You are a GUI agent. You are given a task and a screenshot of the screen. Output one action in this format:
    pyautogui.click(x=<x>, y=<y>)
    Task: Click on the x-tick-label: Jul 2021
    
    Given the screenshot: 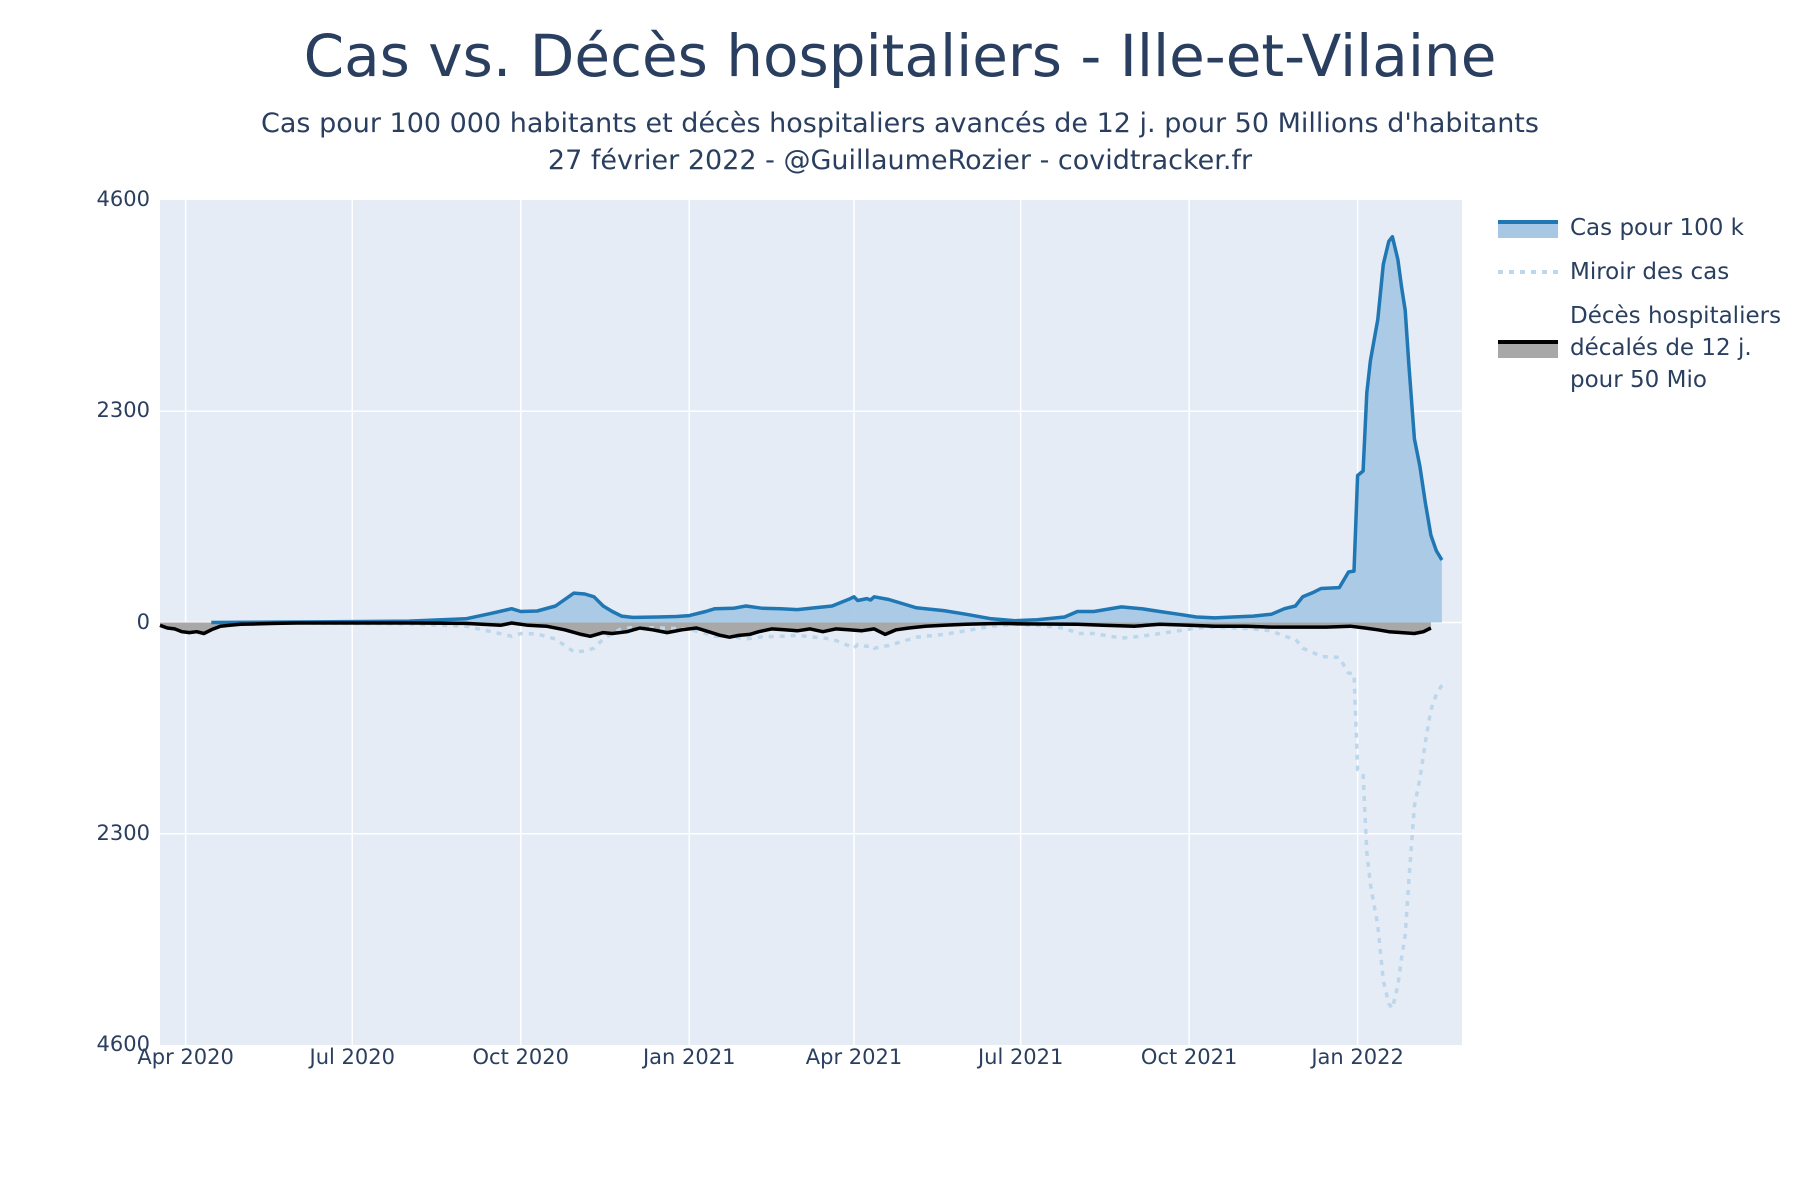 What is the action you would take?
    pyautogui.click(x=1020, y=1057)
    